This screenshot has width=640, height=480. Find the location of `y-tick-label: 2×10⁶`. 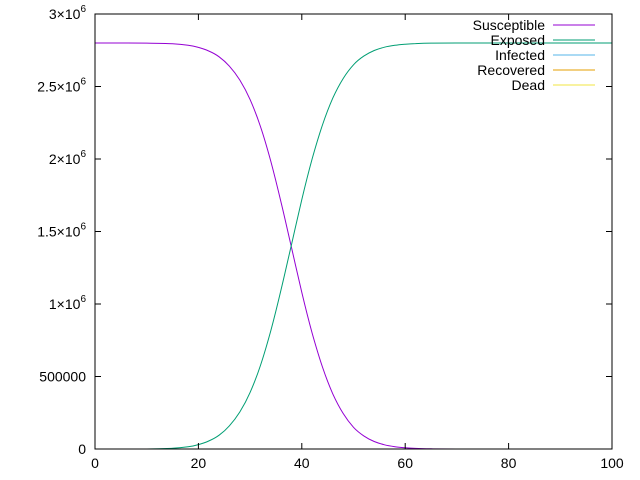

y-tick-label: 2×10⁶ is located at coordinates (68, 158).